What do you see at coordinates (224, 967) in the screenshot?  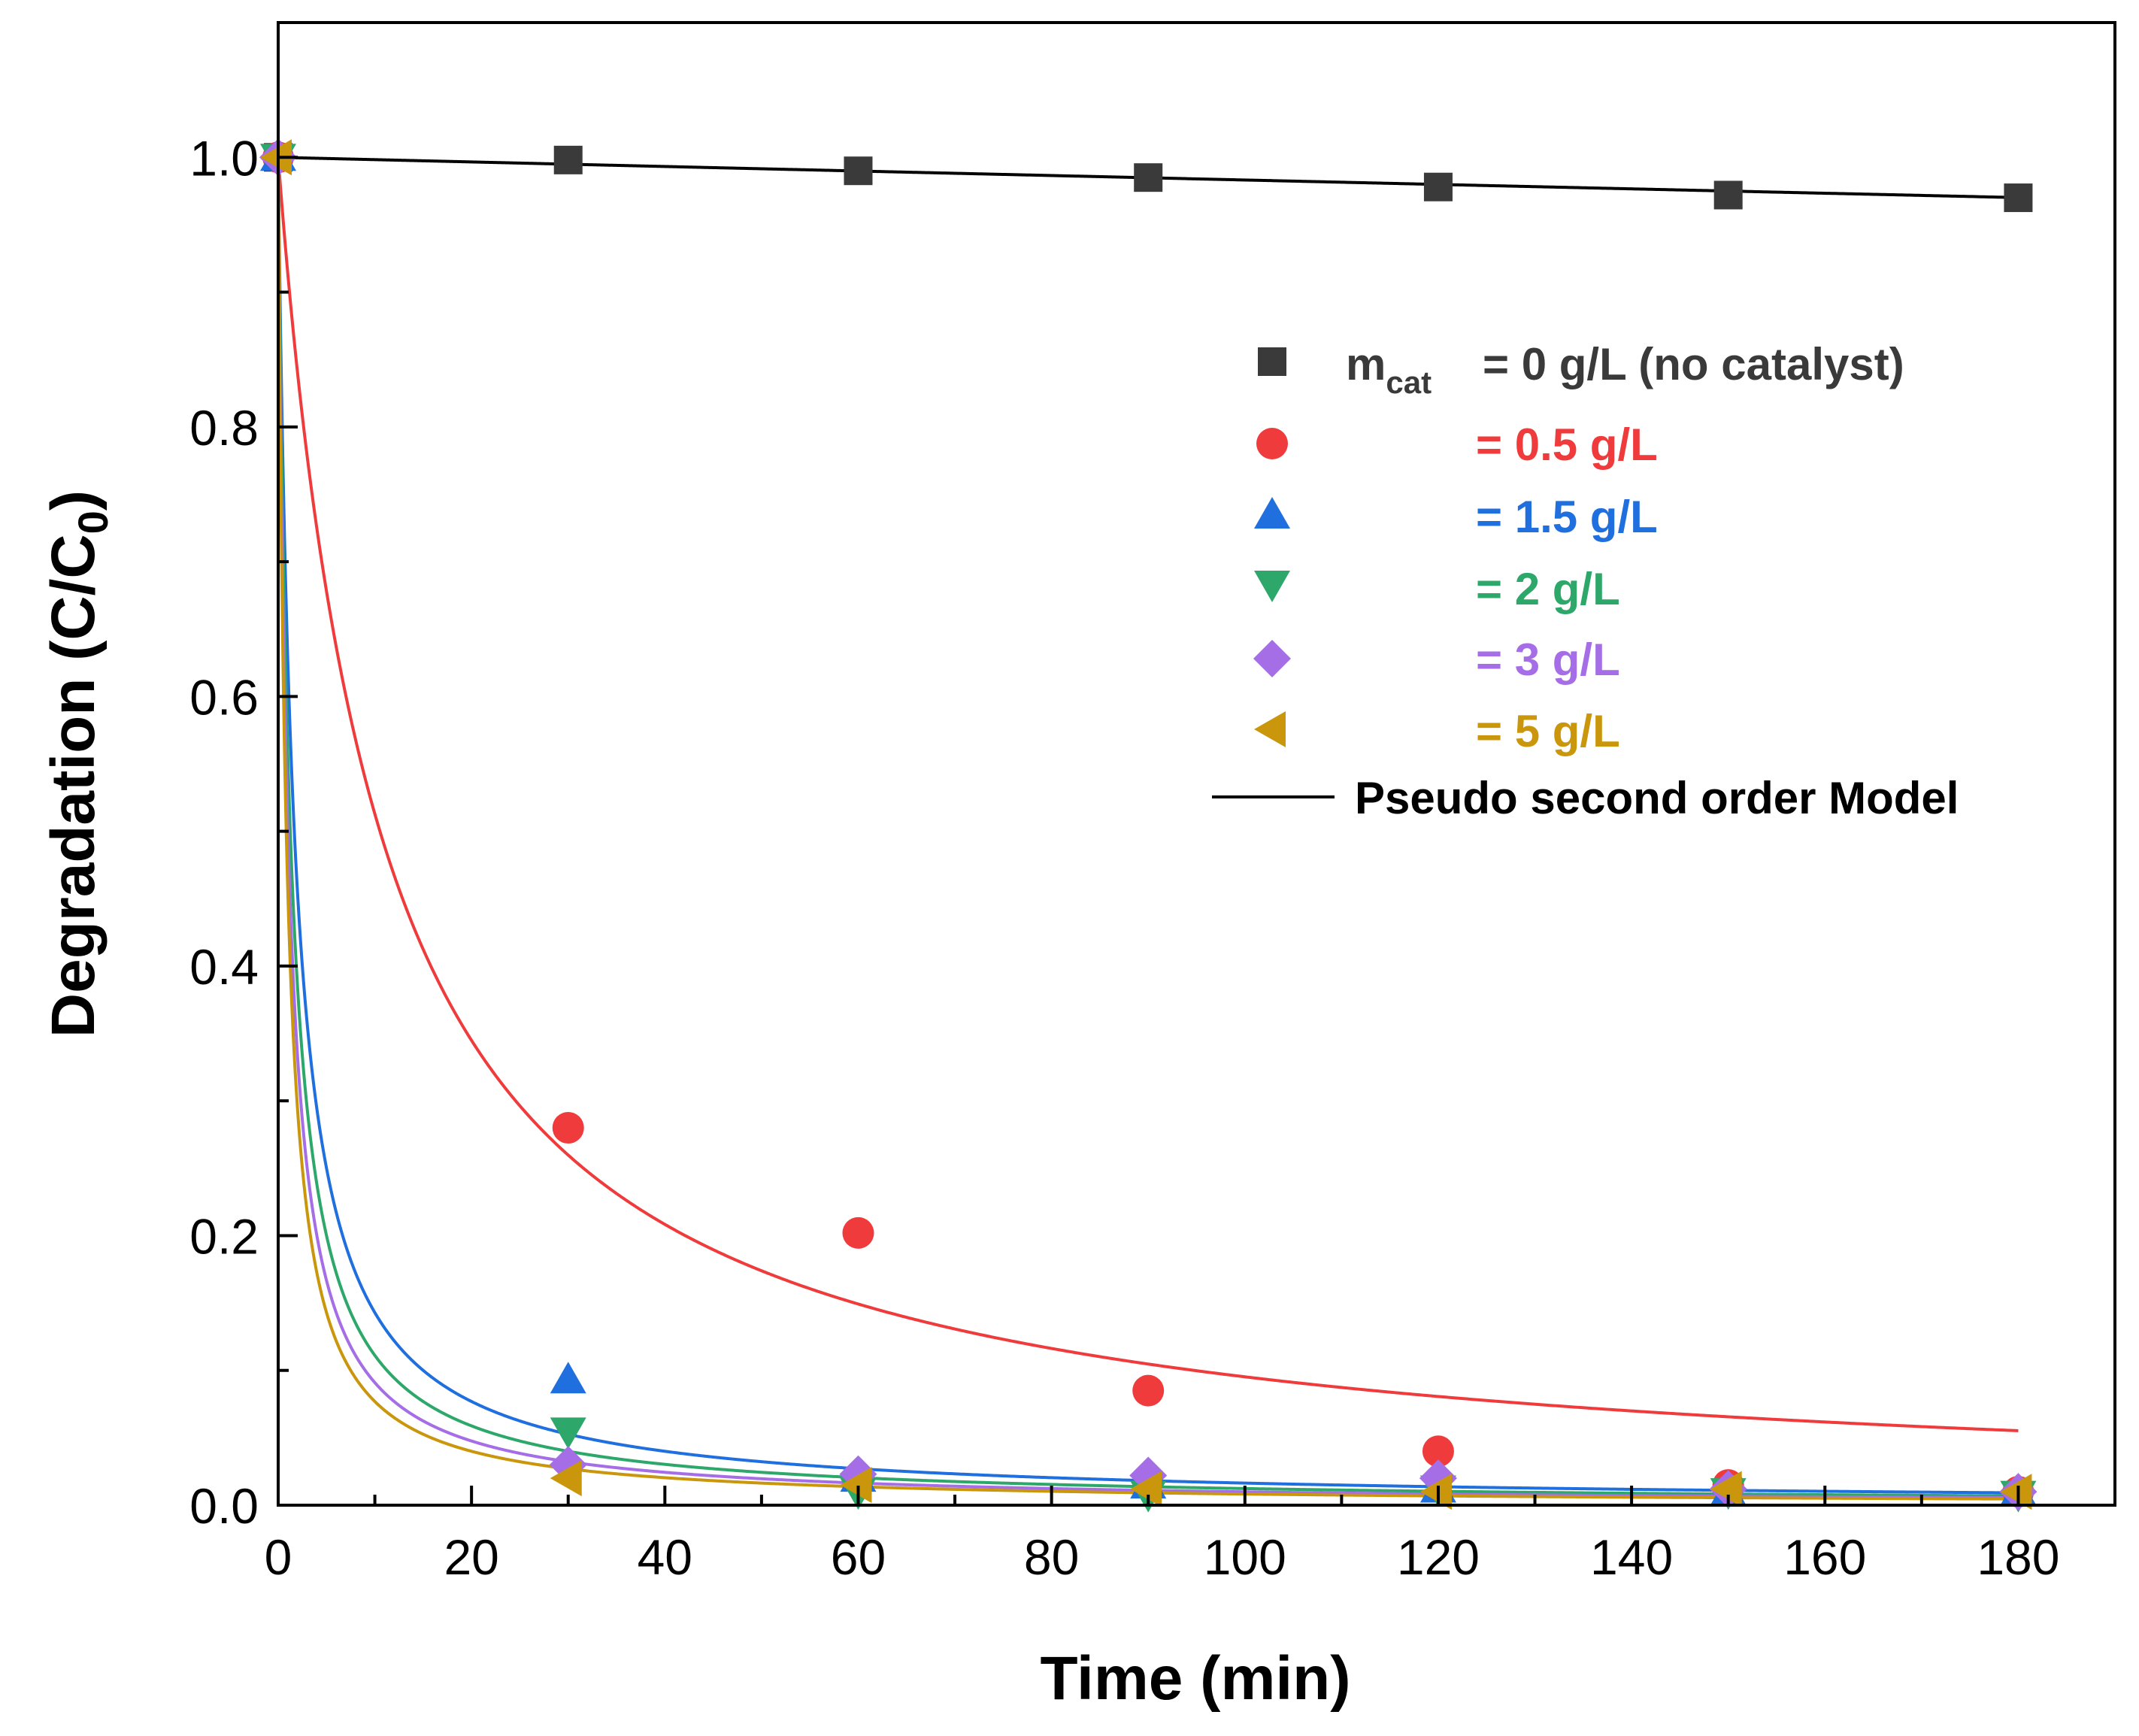 I see `y-tick-label: 0.4` at bounding box center [224, 967].